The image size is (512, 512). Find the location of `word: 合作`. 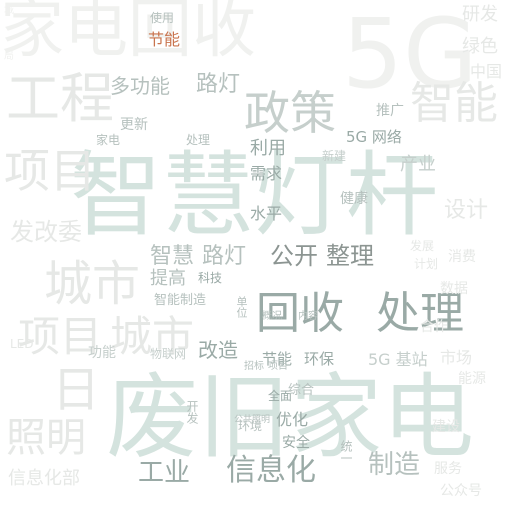

word: 合作 is located at coordinates (434, 327).